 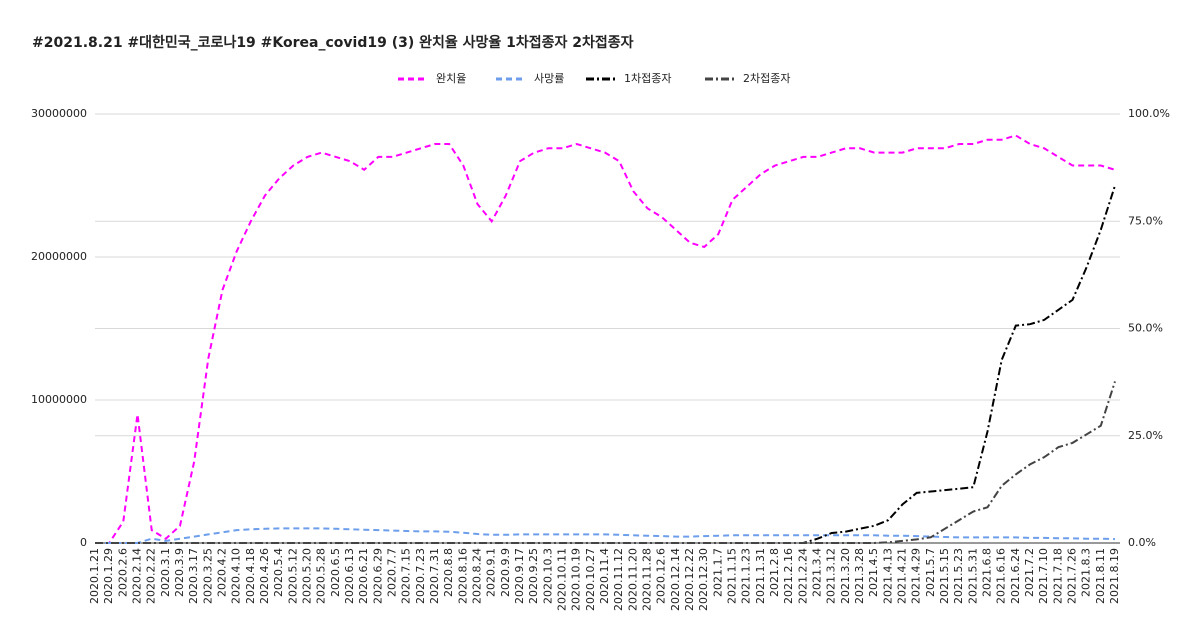 I want to click on x-tick-label: 2020.10.27, so click(x=590, y=579).